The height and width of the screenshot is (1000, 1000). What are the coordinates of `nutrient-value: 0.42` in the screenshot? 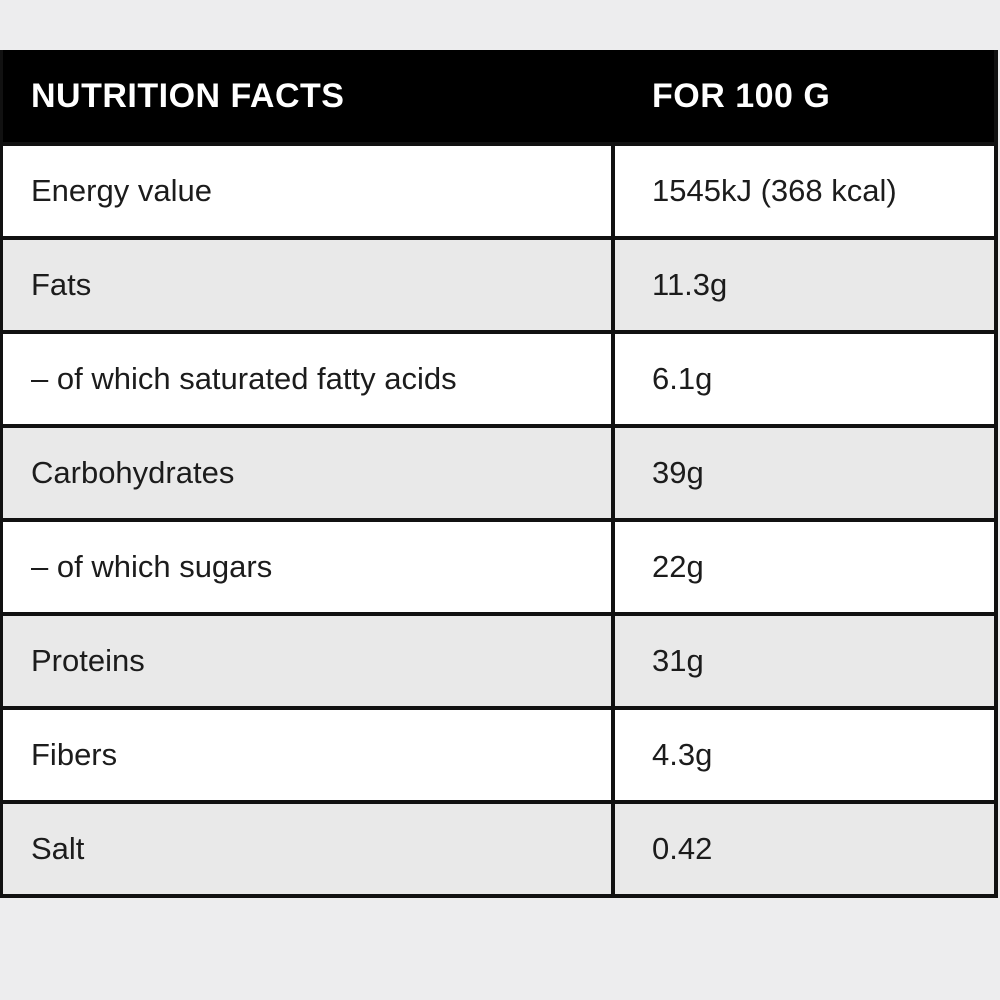 It's located at (682, 848).